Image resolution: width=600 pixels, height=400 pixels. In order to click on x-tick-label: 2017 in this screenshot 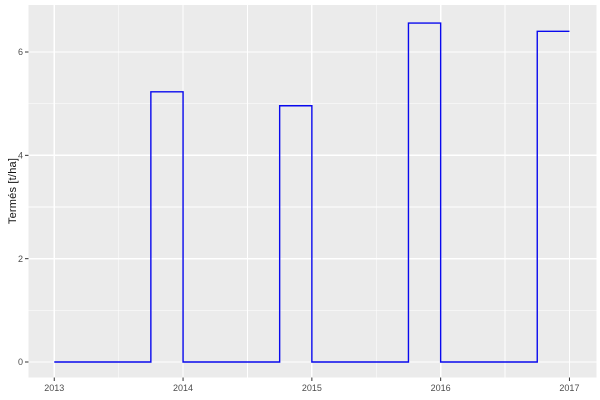, I will do `click(569, 388)`.